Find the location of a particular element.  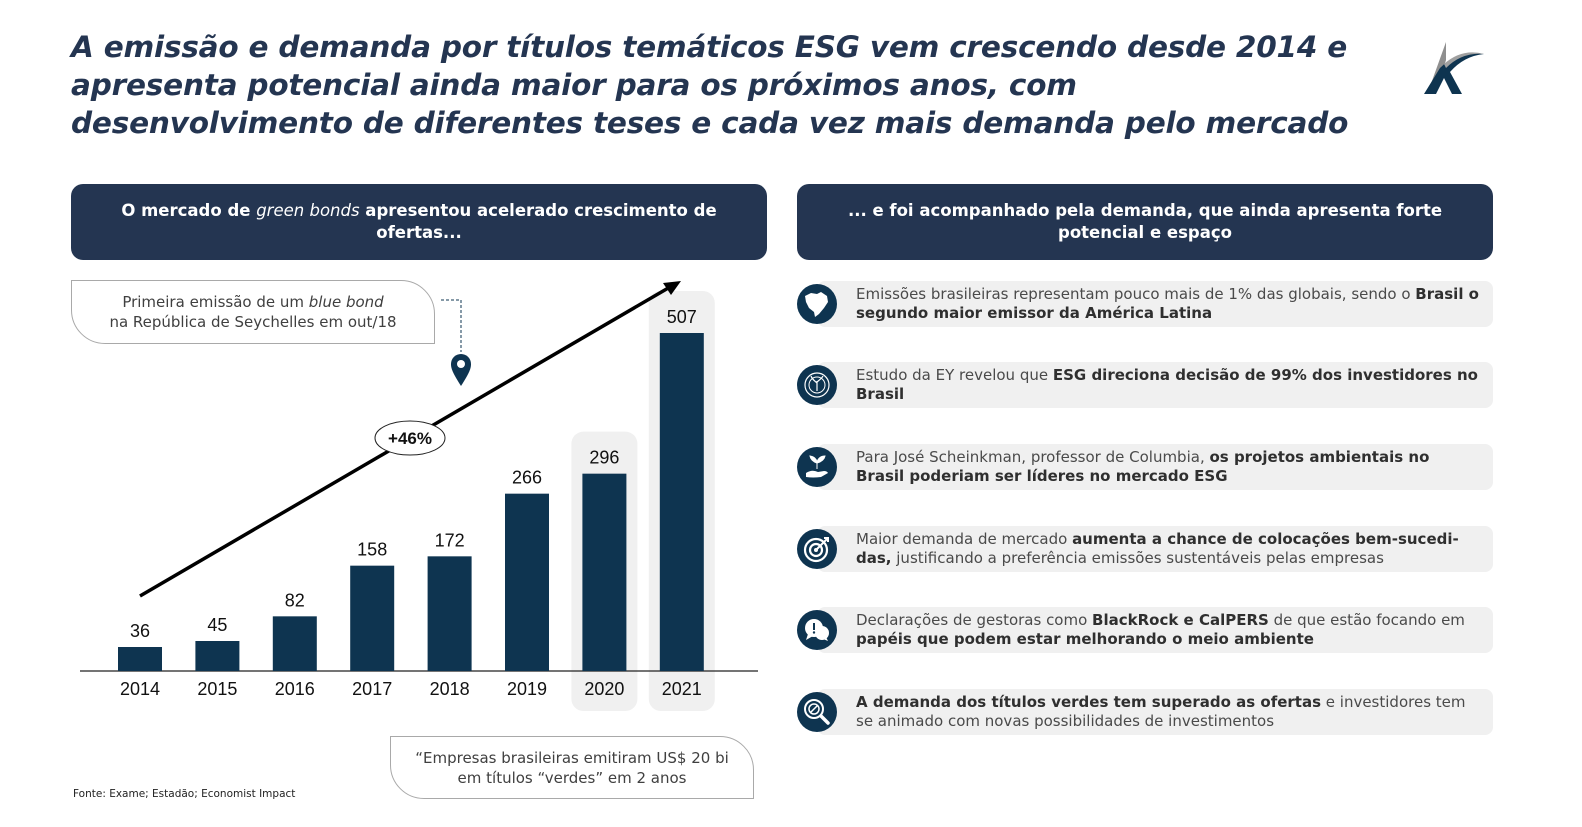

bar-2015 is located at coordinates (217, 656).